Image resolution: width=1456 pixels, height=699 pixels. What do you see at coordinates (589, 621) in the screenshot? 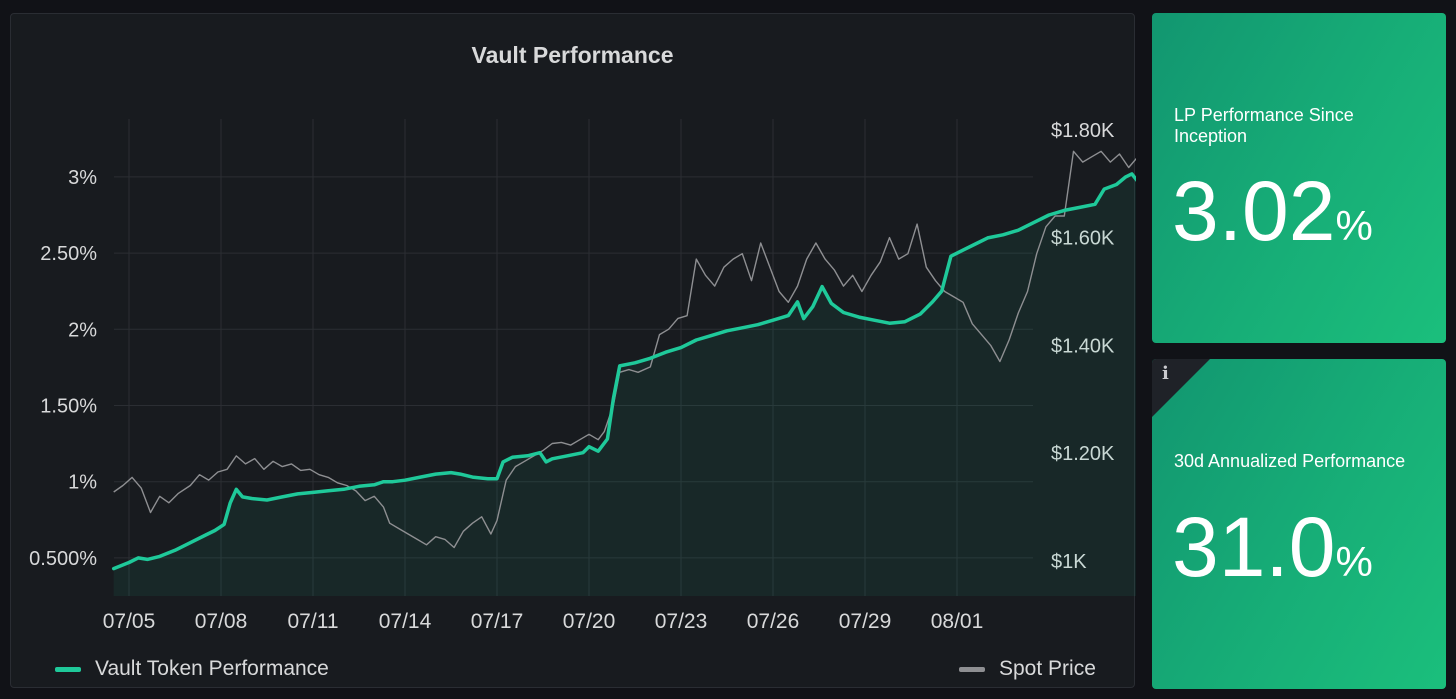
I see `x-tick-label: 07/20` at bounding box center [589, 621].